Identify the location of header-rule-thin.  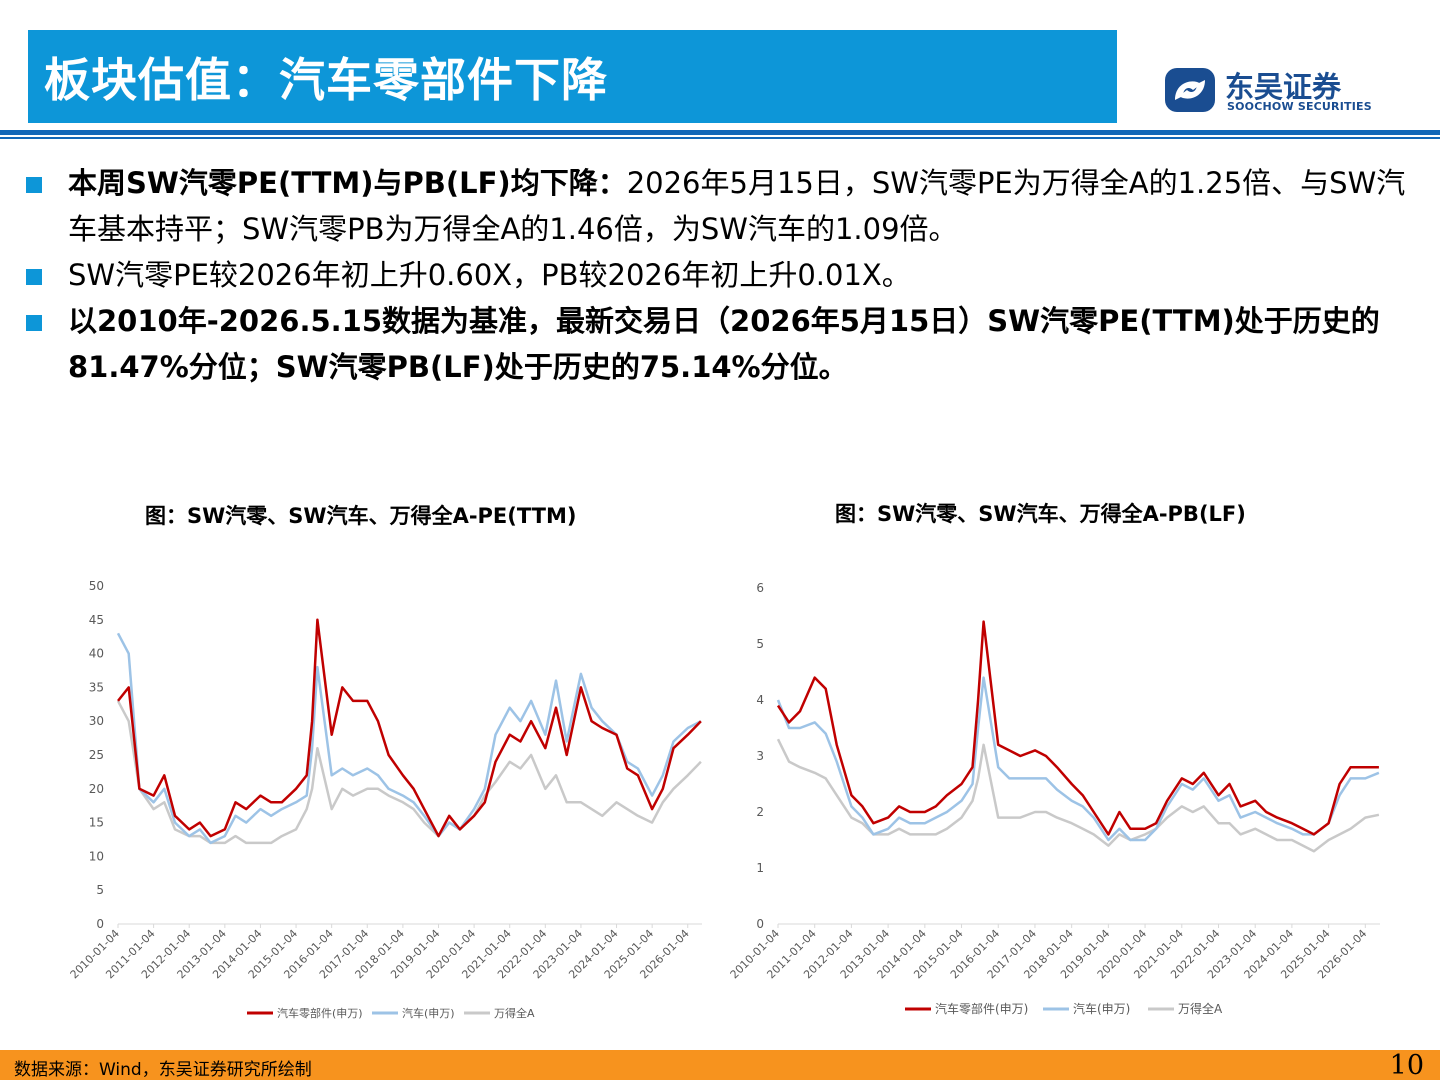
(720, 138).